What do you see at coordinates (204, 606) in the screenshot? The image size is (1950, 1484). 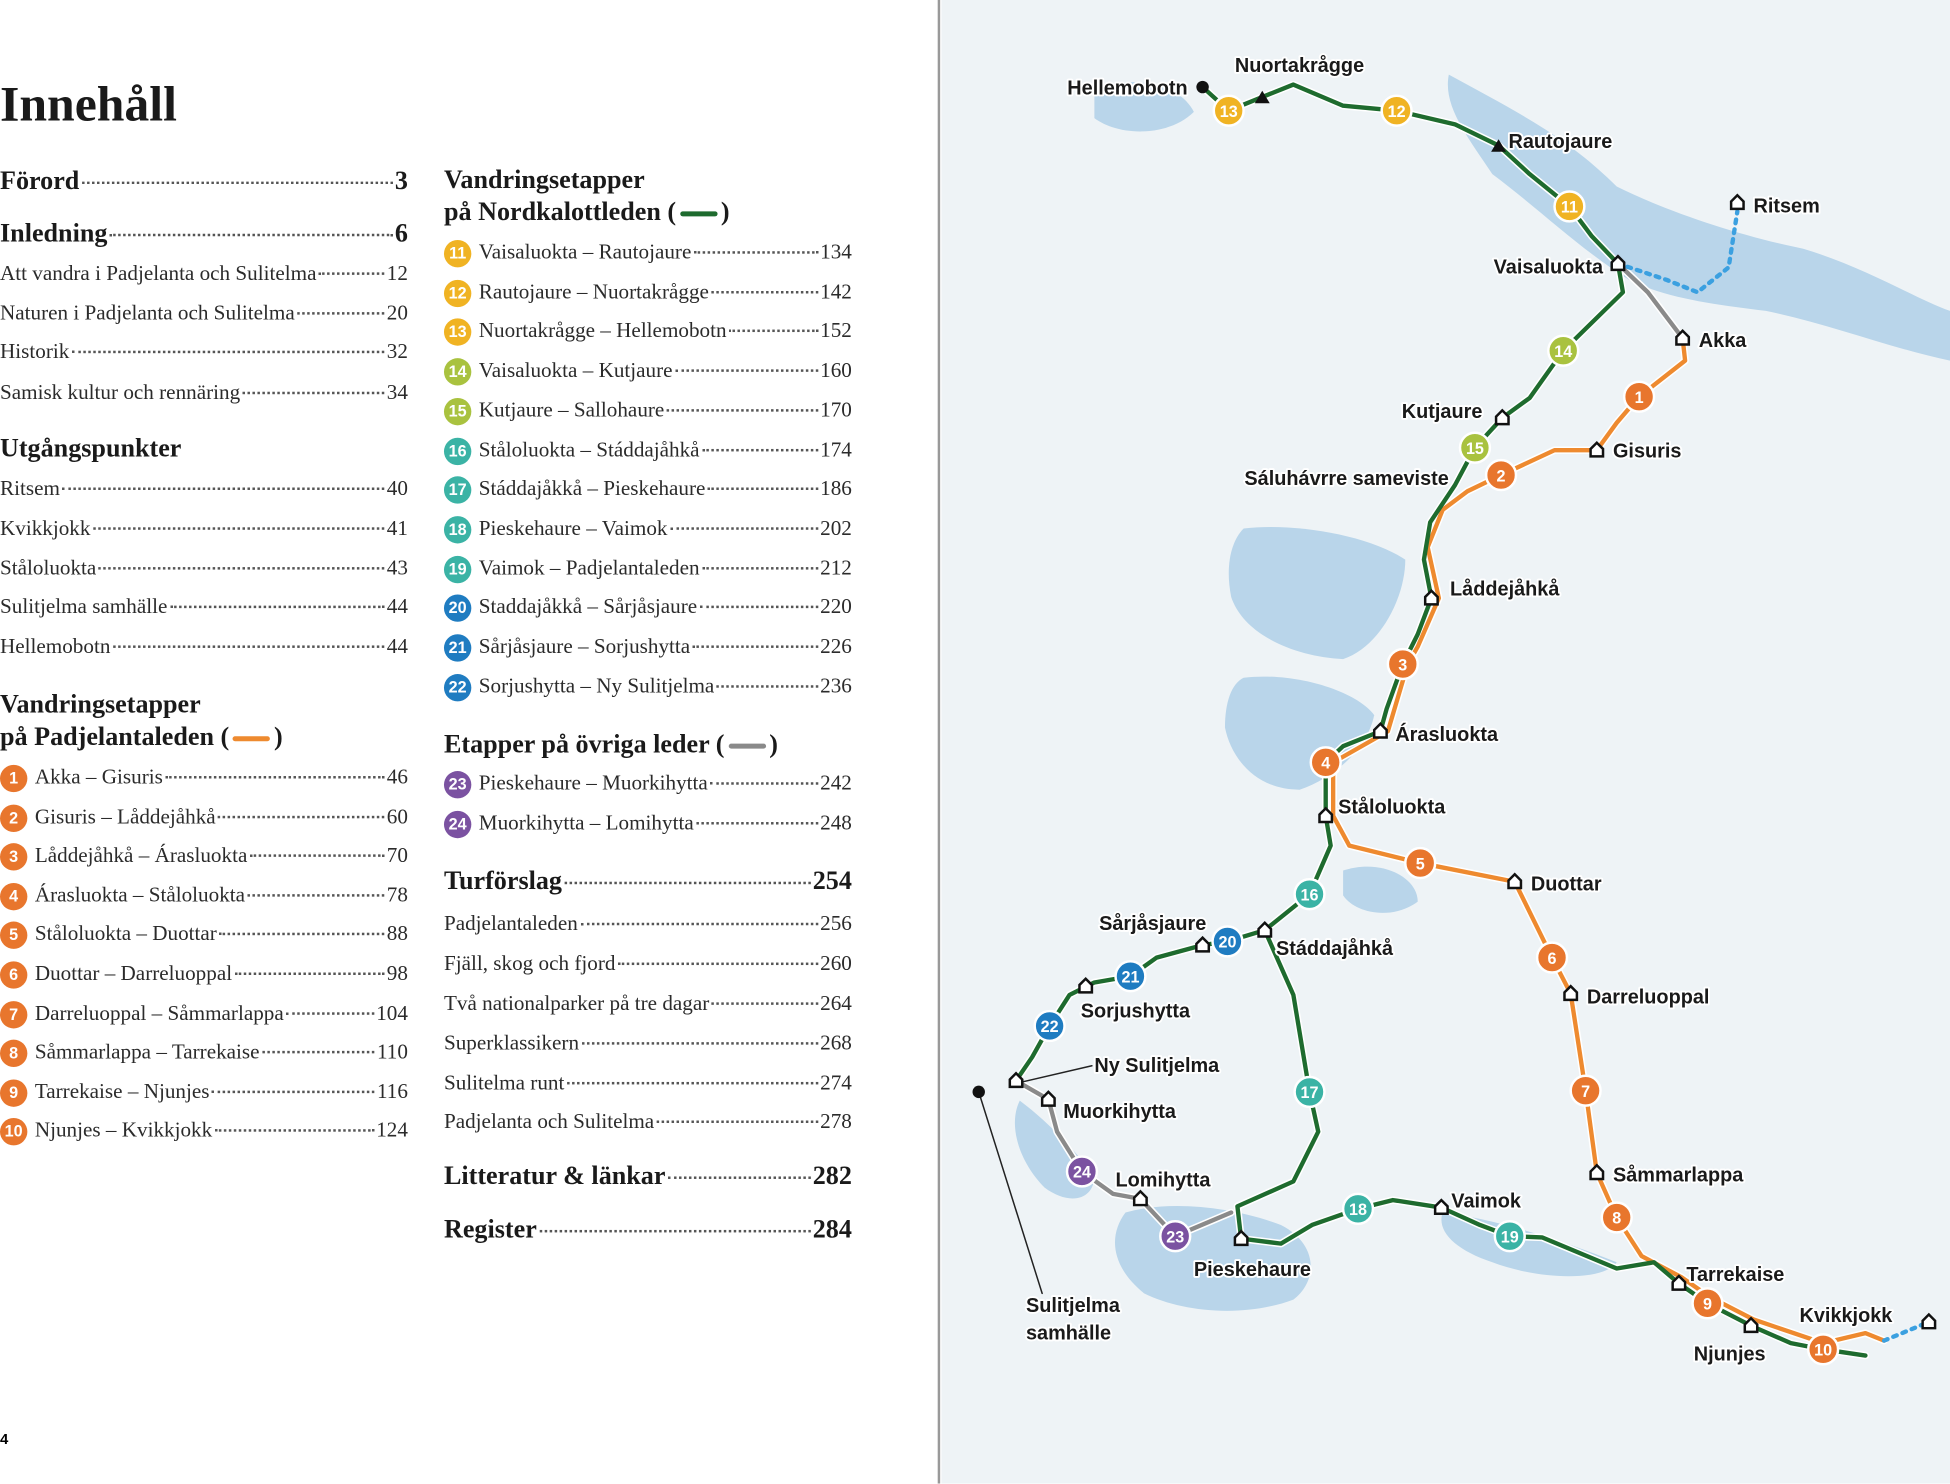 I see `toc-entry: Sulitjelma samhälle 44` at bounding box center [204, 606].